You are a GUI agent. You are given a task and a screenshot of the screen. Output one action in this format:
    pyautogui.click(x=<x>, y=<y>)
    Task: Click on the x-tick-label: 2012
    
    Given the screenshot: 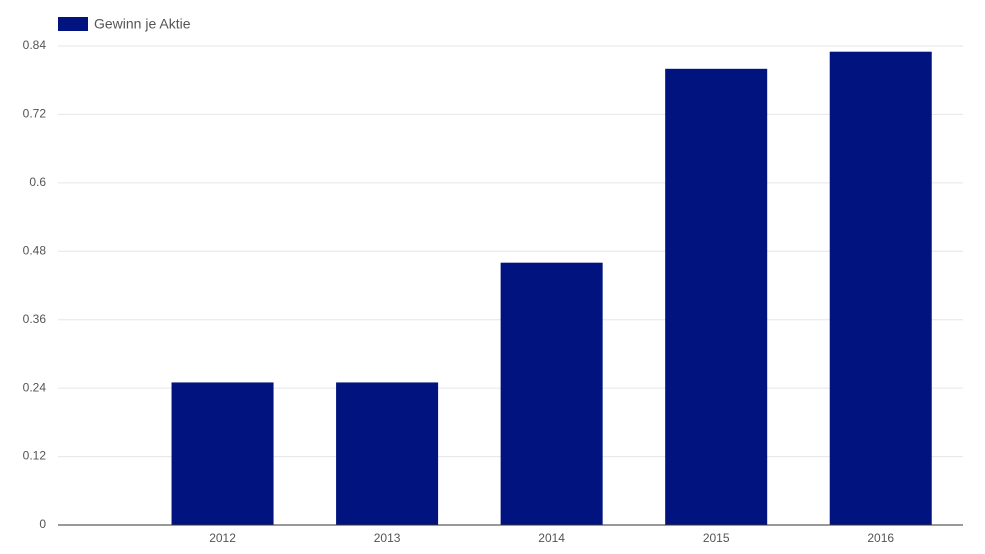 What is the action you would take?
    pyautogui.click(x=222, y=538)
    